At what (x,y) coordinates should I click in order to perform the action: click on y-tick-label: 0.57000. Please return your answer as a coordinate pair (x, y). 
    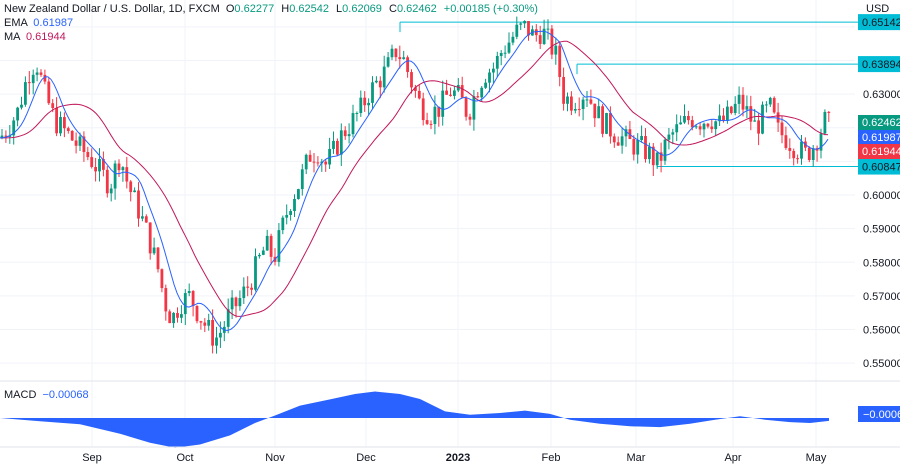
    Looking at the image, I should click on (881, 297).